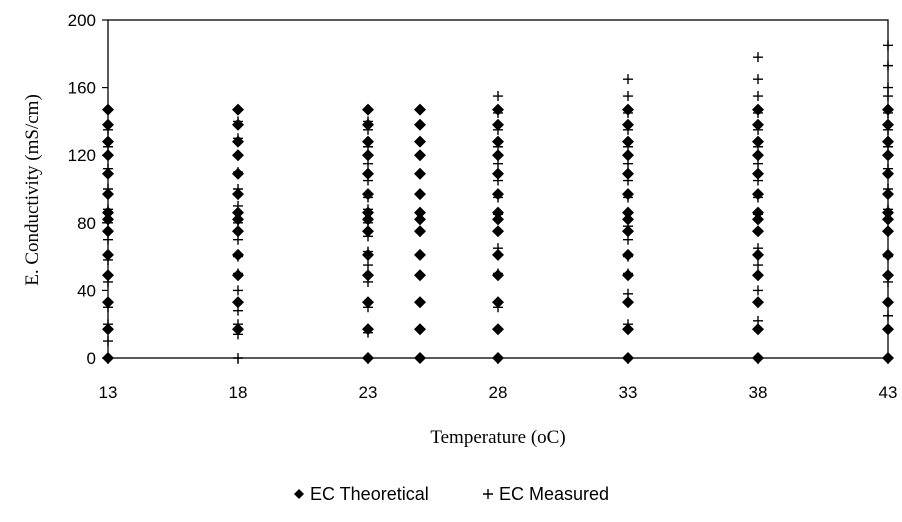  What do you see at coordinates (86, 223) in the screenshot?
I see `y-tick-label: 80` at bounding box center [86, 223].